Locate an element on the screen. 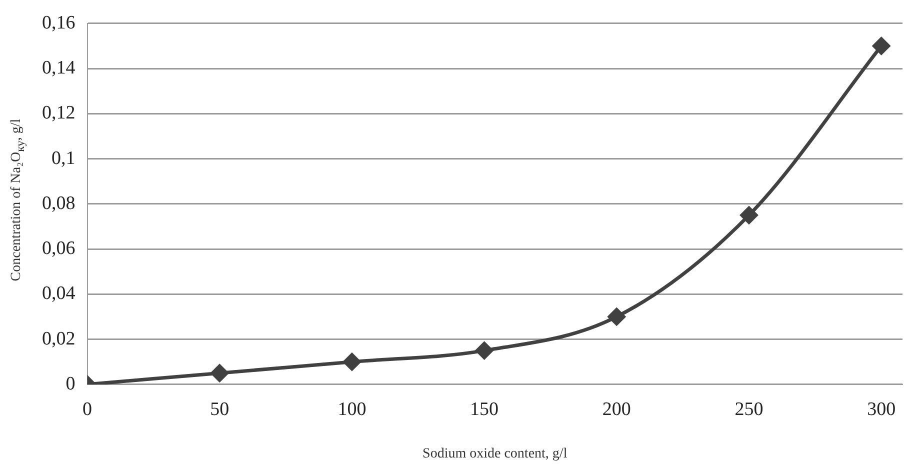 The image size is (913, 466). y-tick-label: 0,02 is located at coordinates (59, 339).